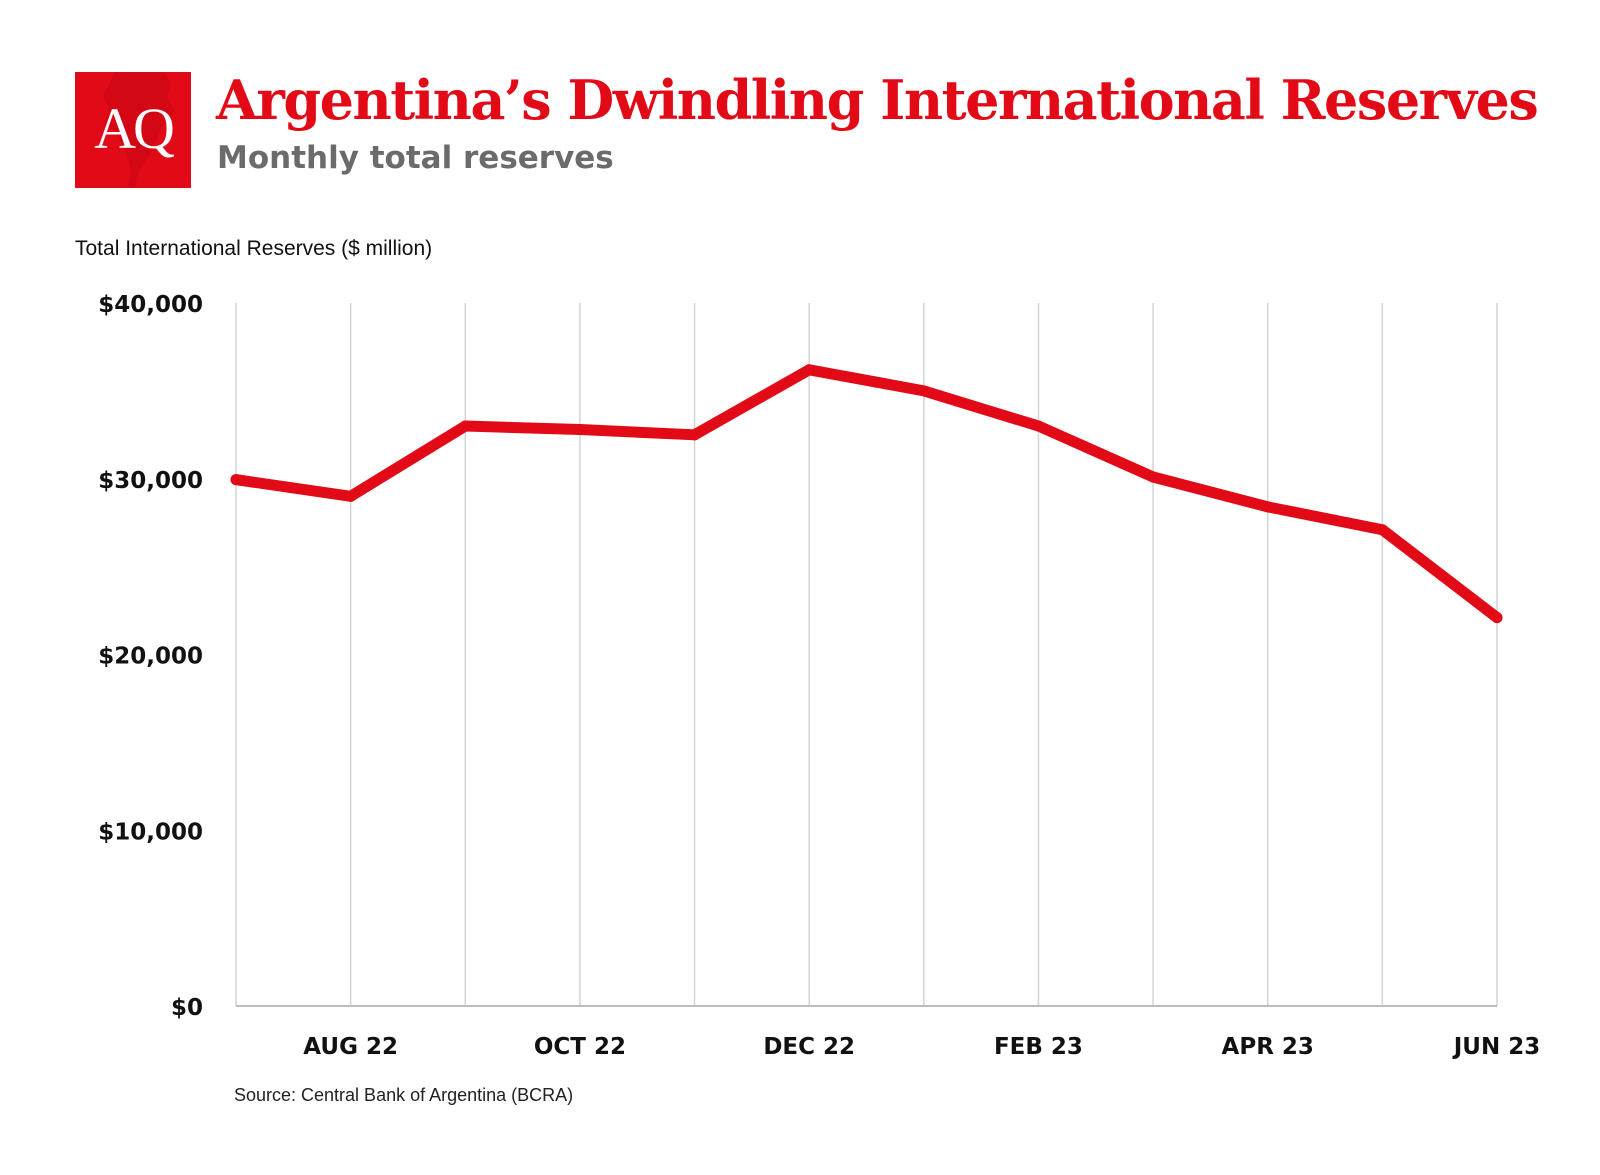 Image resolution: width=1600 pixels, height=1175 pixels. I want to click on x-tick-label: OCT 22, so click(580, 1047).